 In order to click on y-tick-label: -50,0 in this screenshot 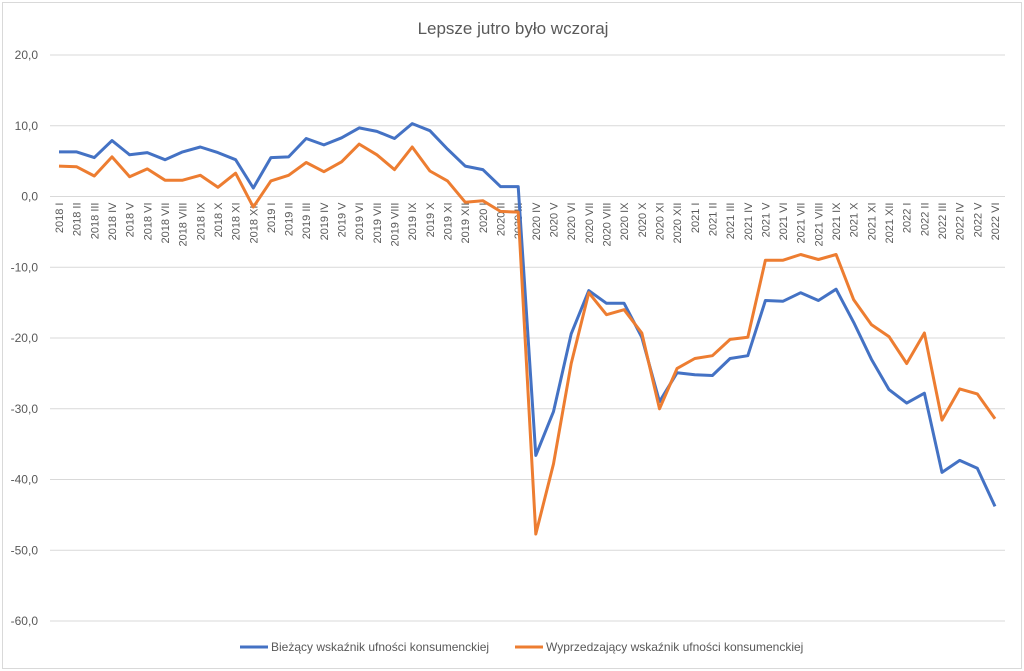, I will do `click(25, 550)`.